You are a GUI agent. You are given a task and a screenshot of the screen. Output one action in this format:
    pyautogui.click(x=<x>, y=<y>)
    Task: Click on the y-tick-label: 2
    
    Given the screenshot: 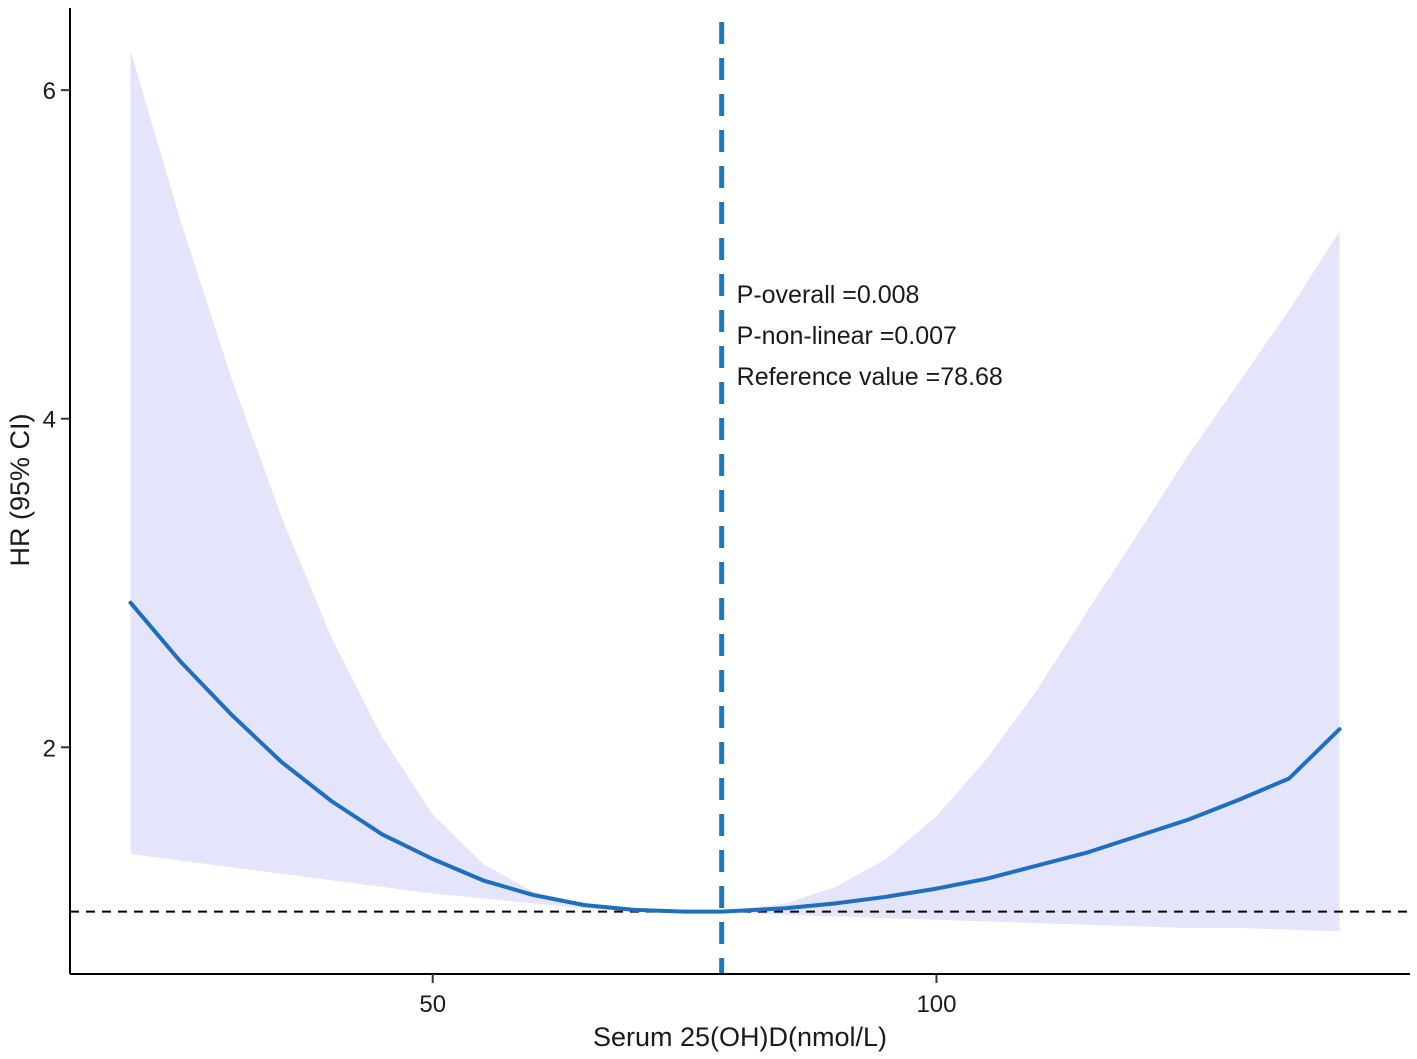 What is the action you would take?
    pyautogui.click(x=49, y=748)
    